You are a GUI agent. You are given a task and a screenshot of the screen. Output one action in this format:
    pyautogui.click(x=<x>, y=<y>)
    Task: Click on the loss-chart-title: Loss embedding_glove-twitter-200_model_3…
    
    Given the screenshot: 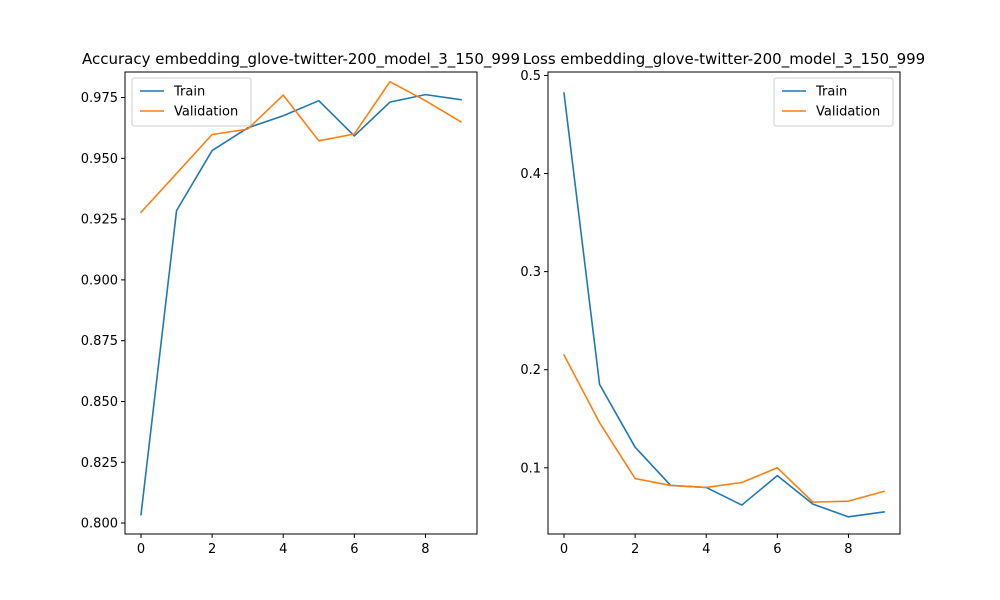 What is the action you would take?
    pyautogui.click(x=724, y=59)
    